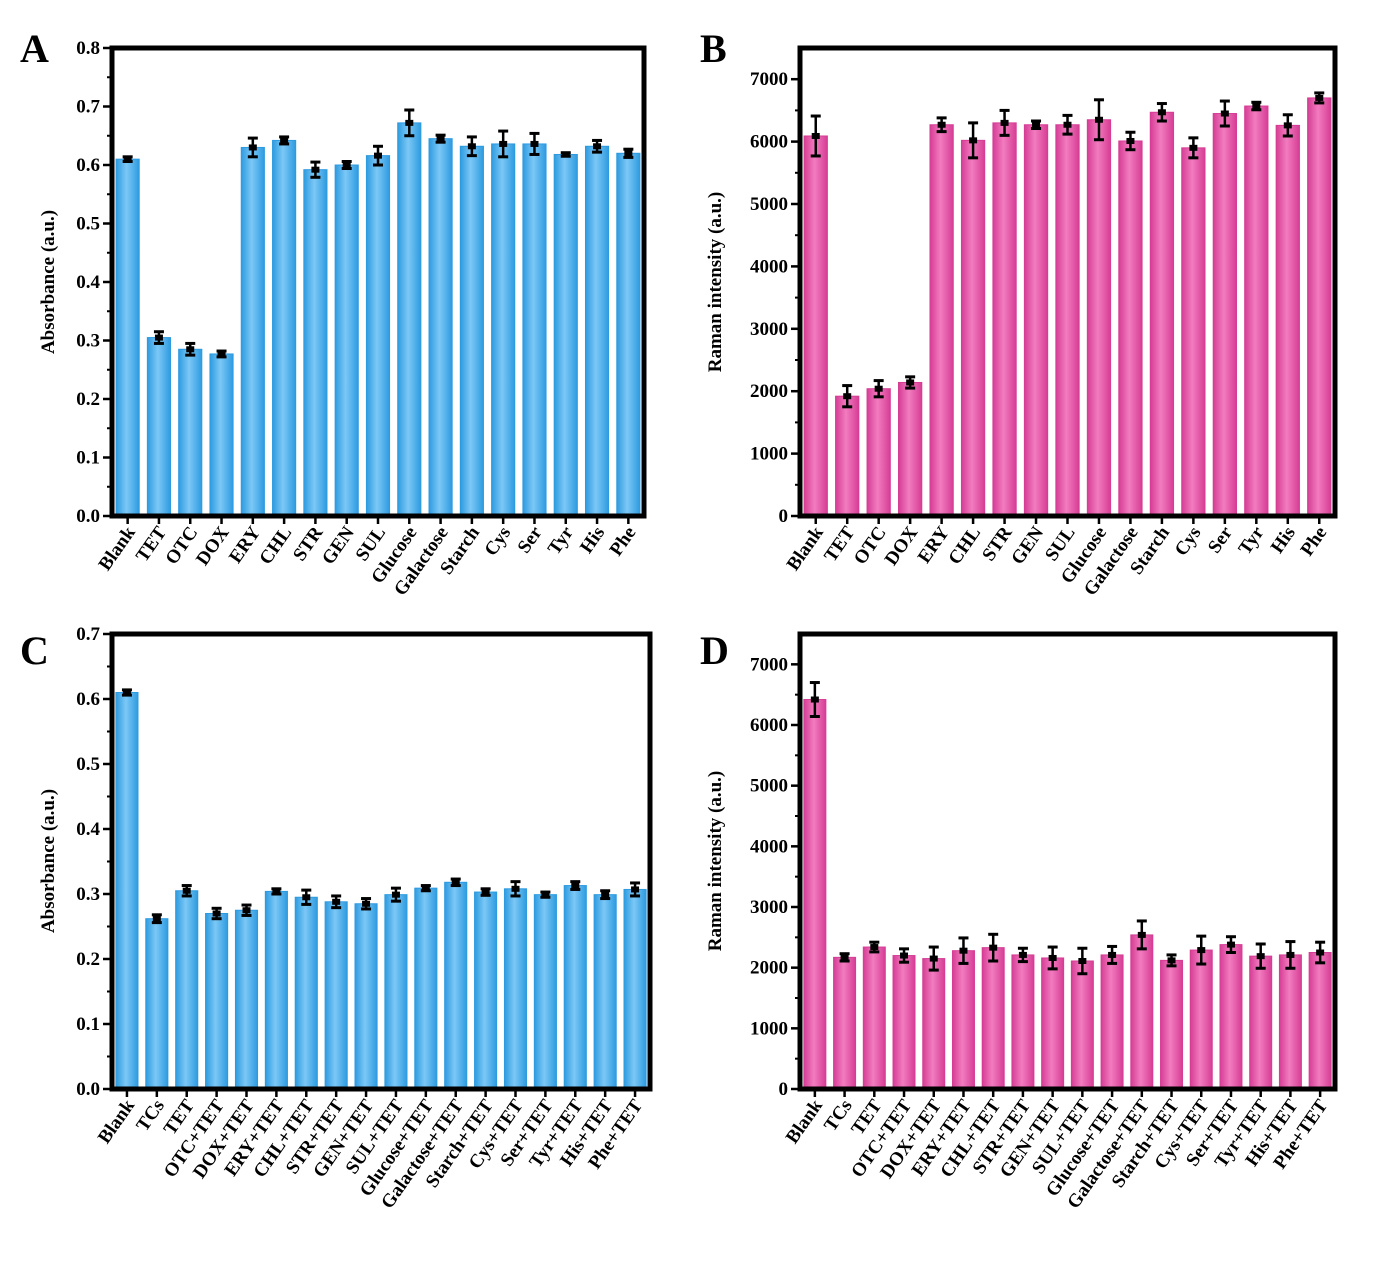 This screenshot has height=1277, width=1383. Describe the element at coordinates (769, 329) in the screenshot. I see `y-tick-label-b-3: 3000` at that location.